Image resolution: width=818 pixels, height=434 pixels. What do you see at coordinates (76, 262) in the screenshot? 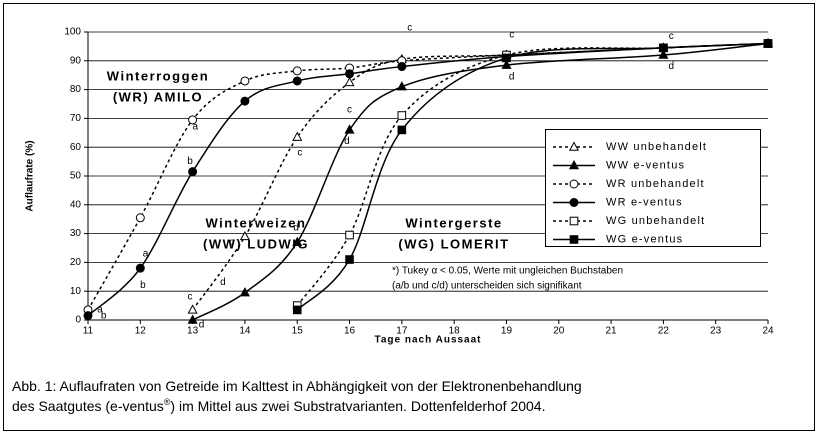
I see `y-tick-label: 20` at bounding box center [76, 262].